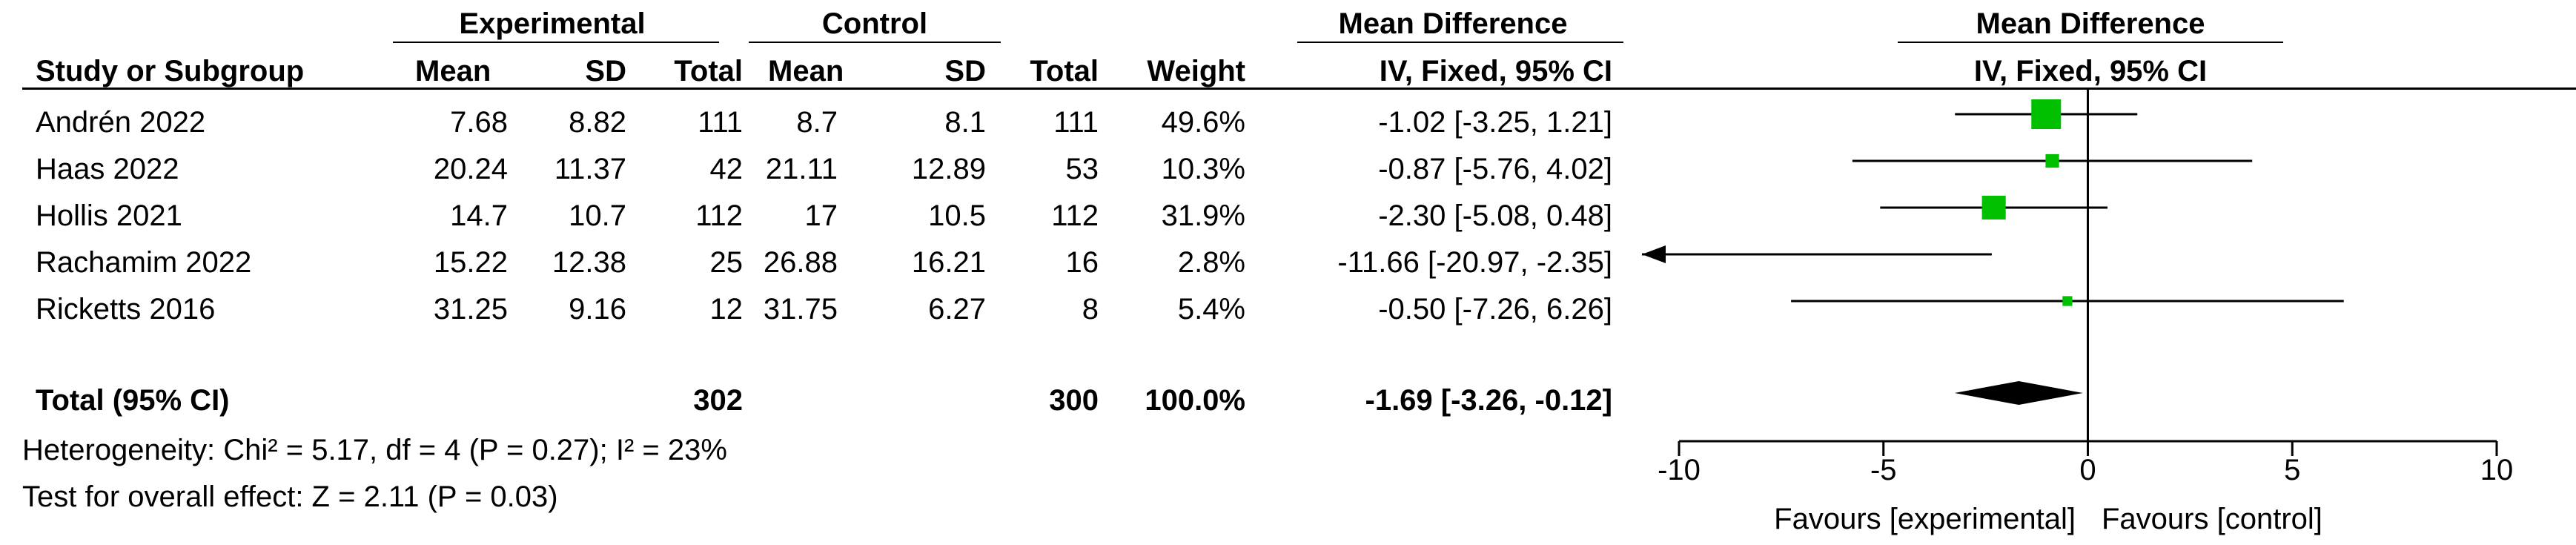  I want to click on study-name: Hollis 2021, so click(109, 216).